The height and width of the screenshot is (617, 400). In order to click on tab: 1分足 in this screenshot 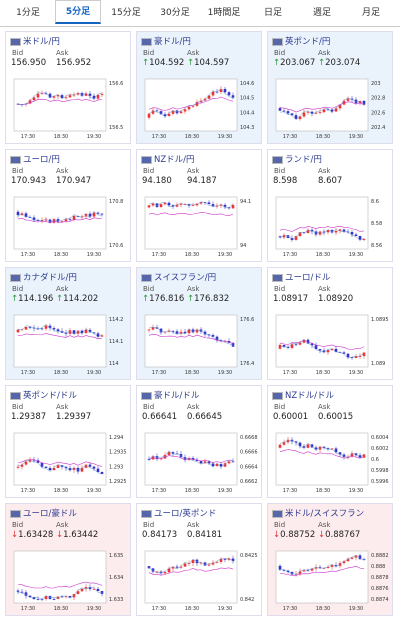, I will do `click(28, 13)`.